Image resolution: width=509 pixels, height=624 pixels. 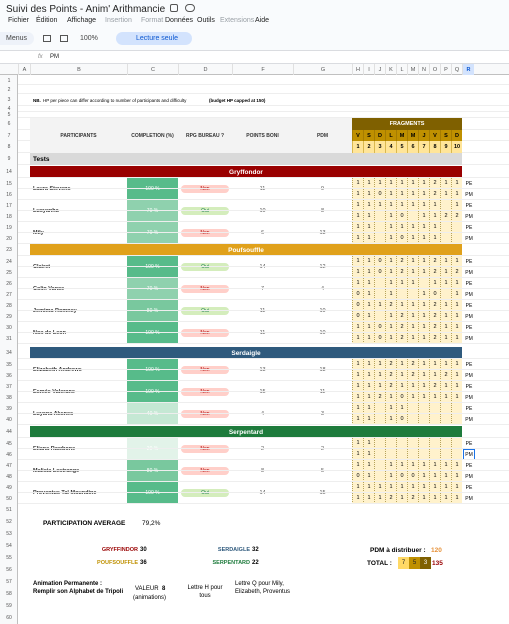 What do you see at coordinates (64, 38) in the screenshot?
I see `format-icon` at bounding box center [64, 38].